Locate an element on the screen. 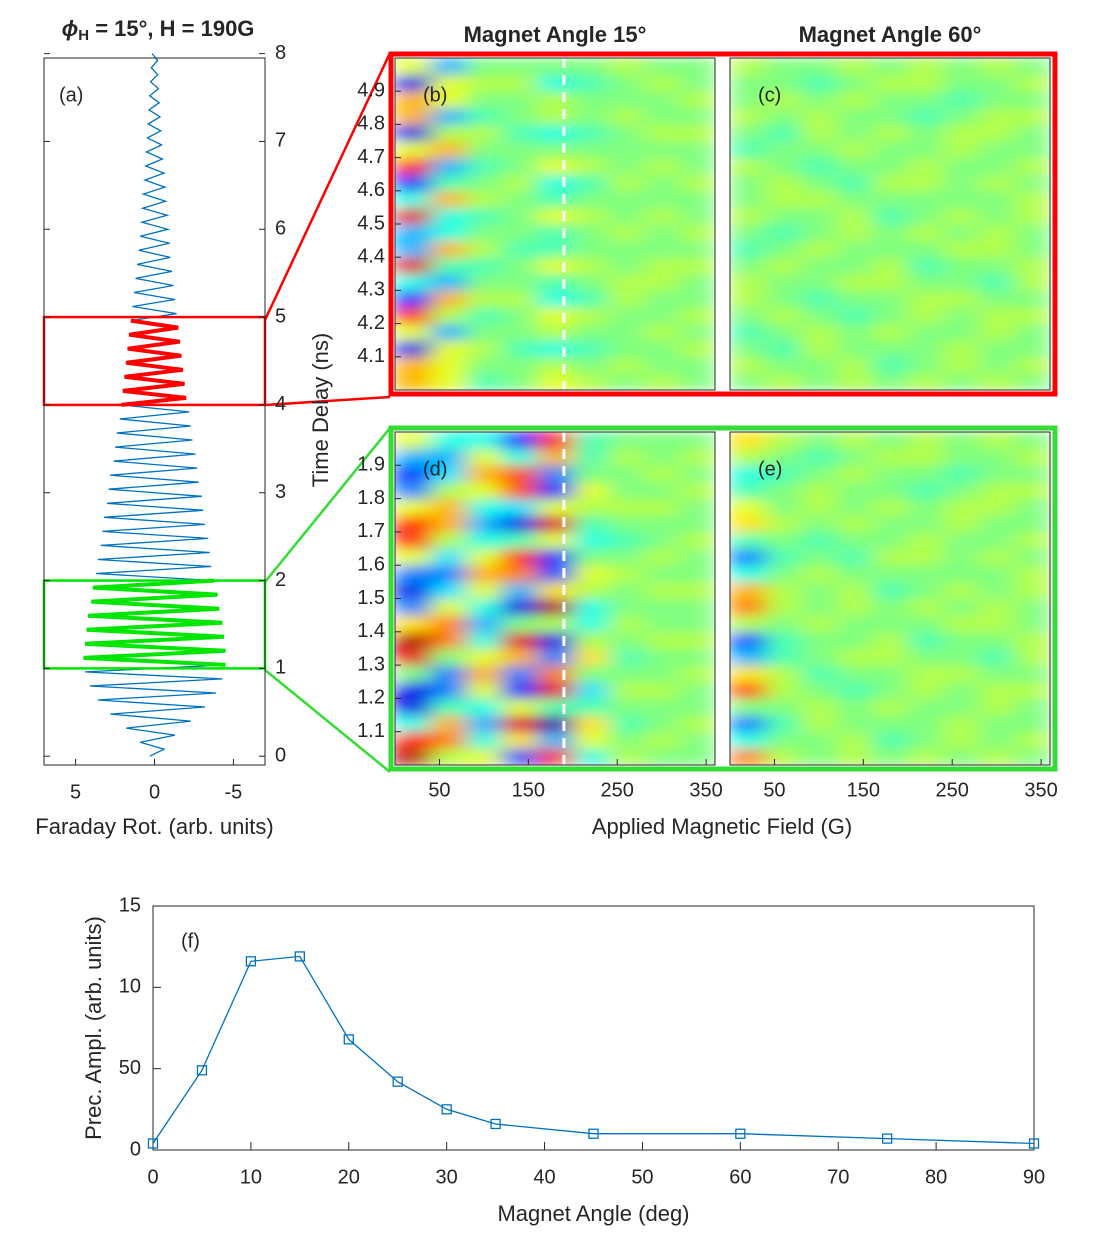  panel-label: (f) is located at coordinates (190, 941).